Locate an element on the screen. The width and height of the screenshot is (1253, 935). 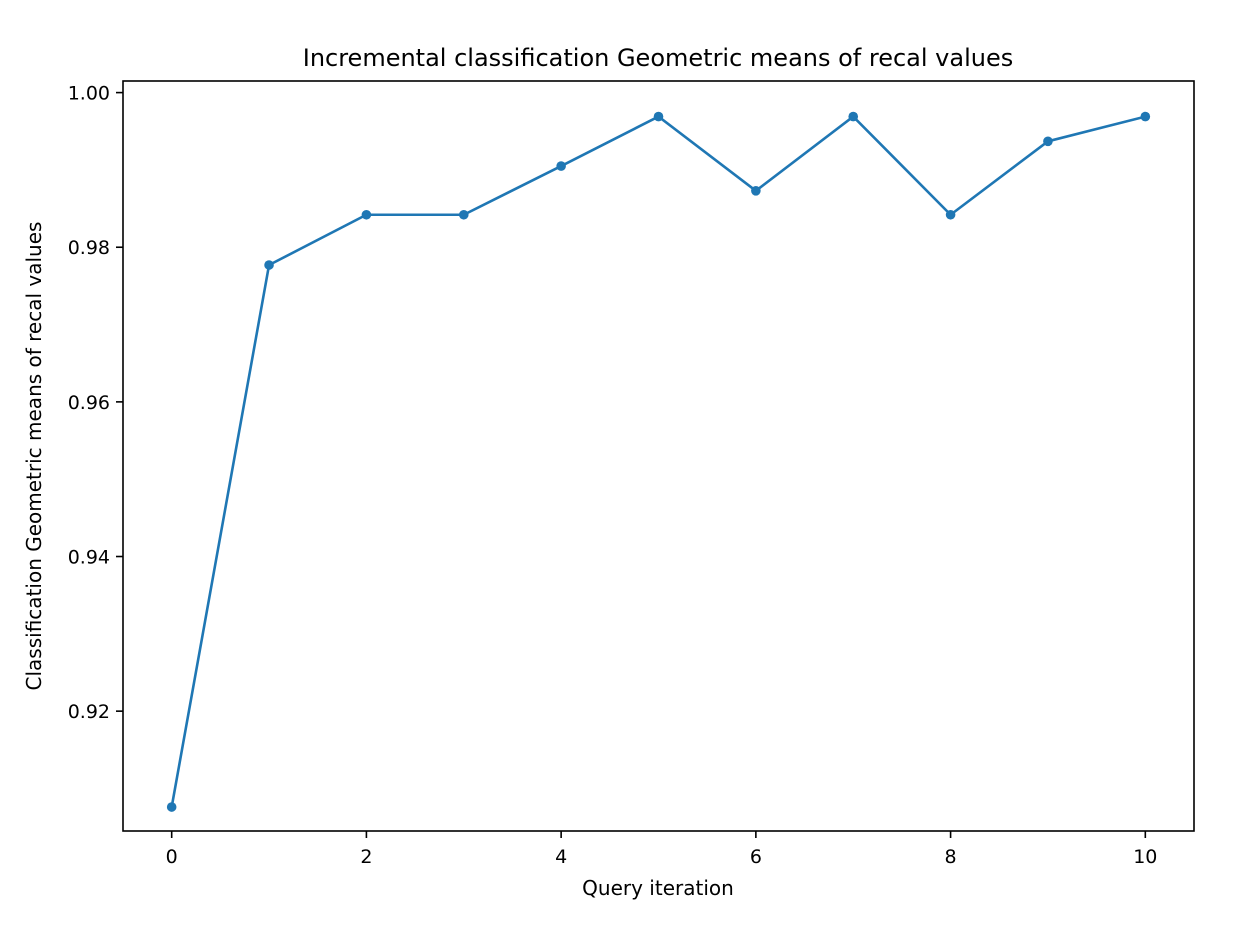
x-tick-label: 10 is located at coordinates (1145, 857).